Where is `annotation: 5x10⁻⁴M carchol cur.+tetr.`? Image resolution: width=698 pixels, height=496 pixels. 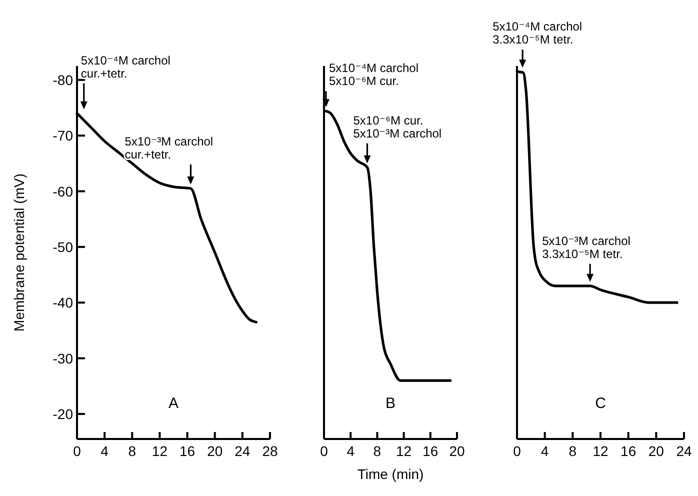
annotation: 5x10⁻⁴M carchol cur.+tetr. is located at coordinates (125, 66).